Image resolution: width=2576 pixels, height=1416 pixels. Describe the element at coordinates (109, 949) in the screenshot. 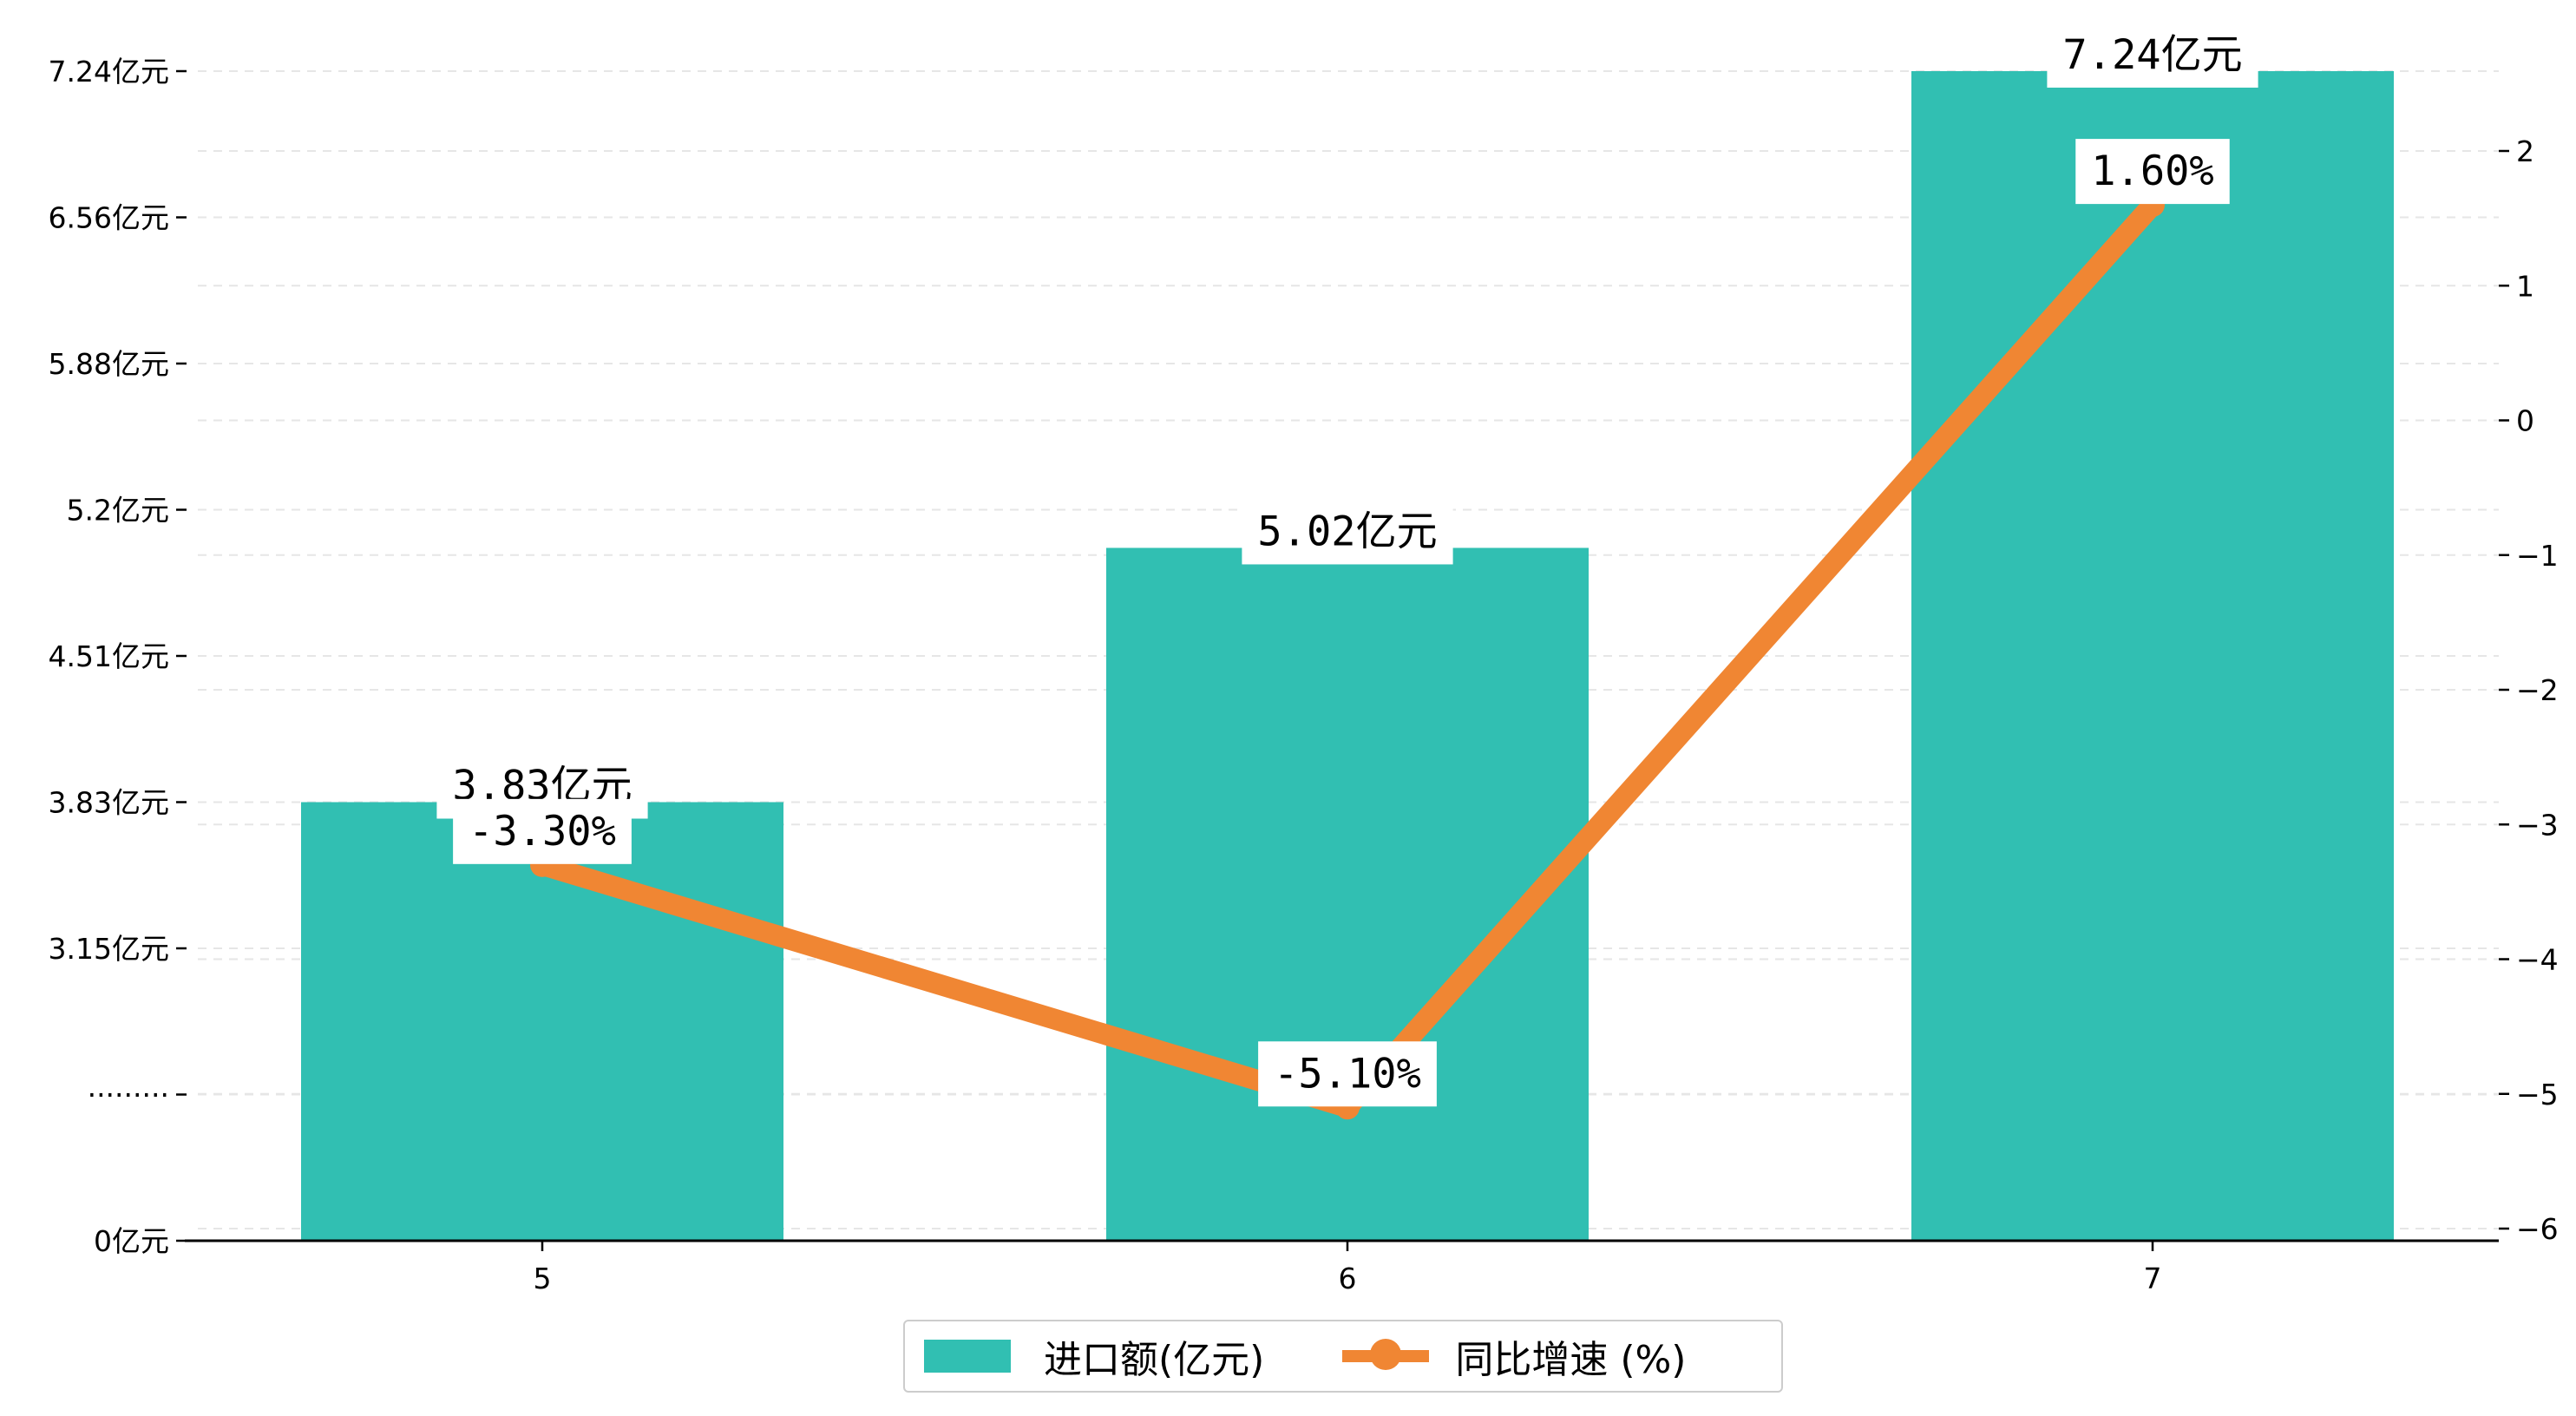

I see `y-left-tick-label-2: 3.15亿元` at that location.